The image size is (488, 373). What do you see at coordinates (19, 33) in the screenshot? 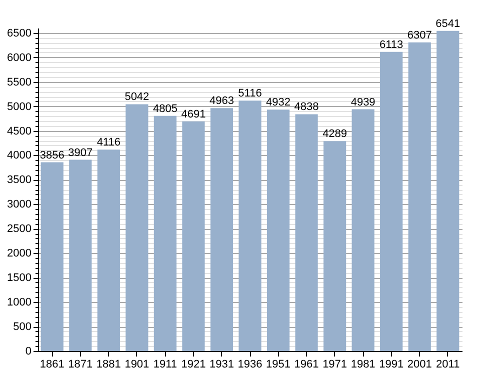
I see `y-tick-label: 6500` at bounding box center [19, 33].